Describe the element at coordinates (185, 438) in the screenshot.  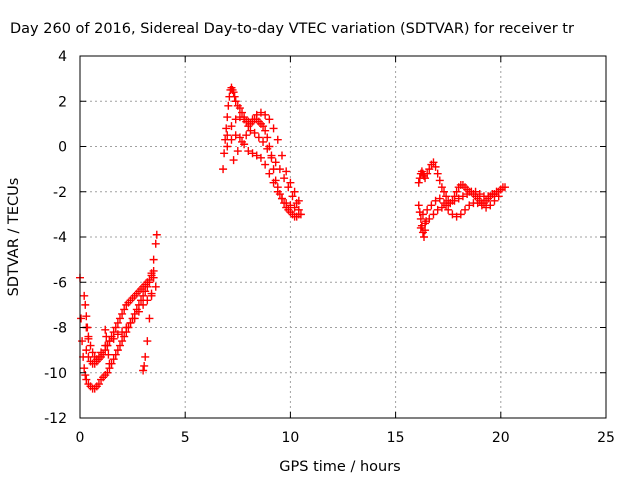
I see `x-tick-label: 5` at that location.